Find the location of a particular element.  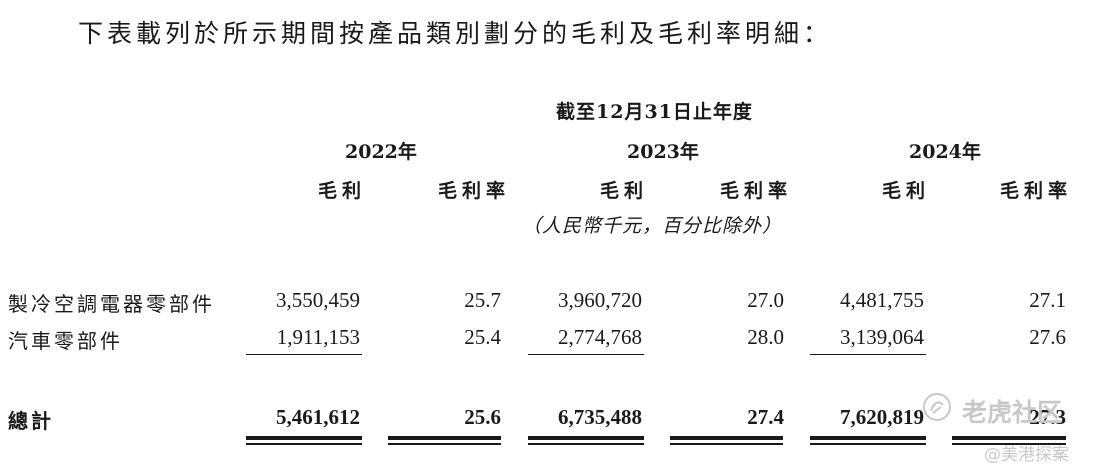

double-underline-margin-2022-b is located at coordinates (444, 444).